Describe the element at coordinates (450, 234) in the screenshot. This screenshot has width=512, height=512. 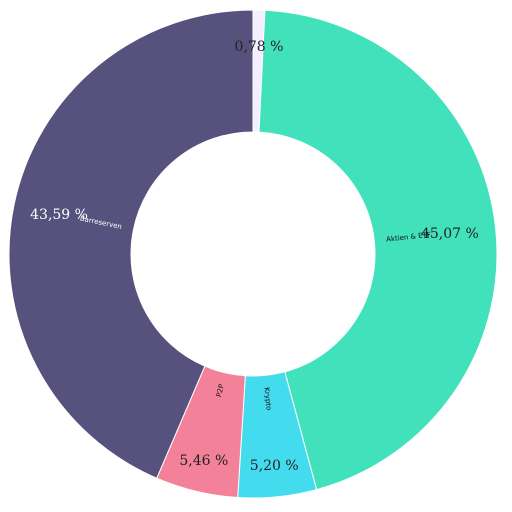
I see `value-label-aktien-etf: 45,07 %` at that location.